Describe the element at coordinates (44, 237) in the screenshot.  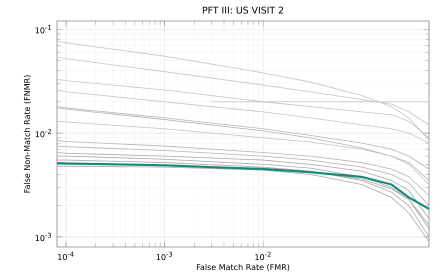
I see `y-tick-label: 10$^{-3}$` at that location.